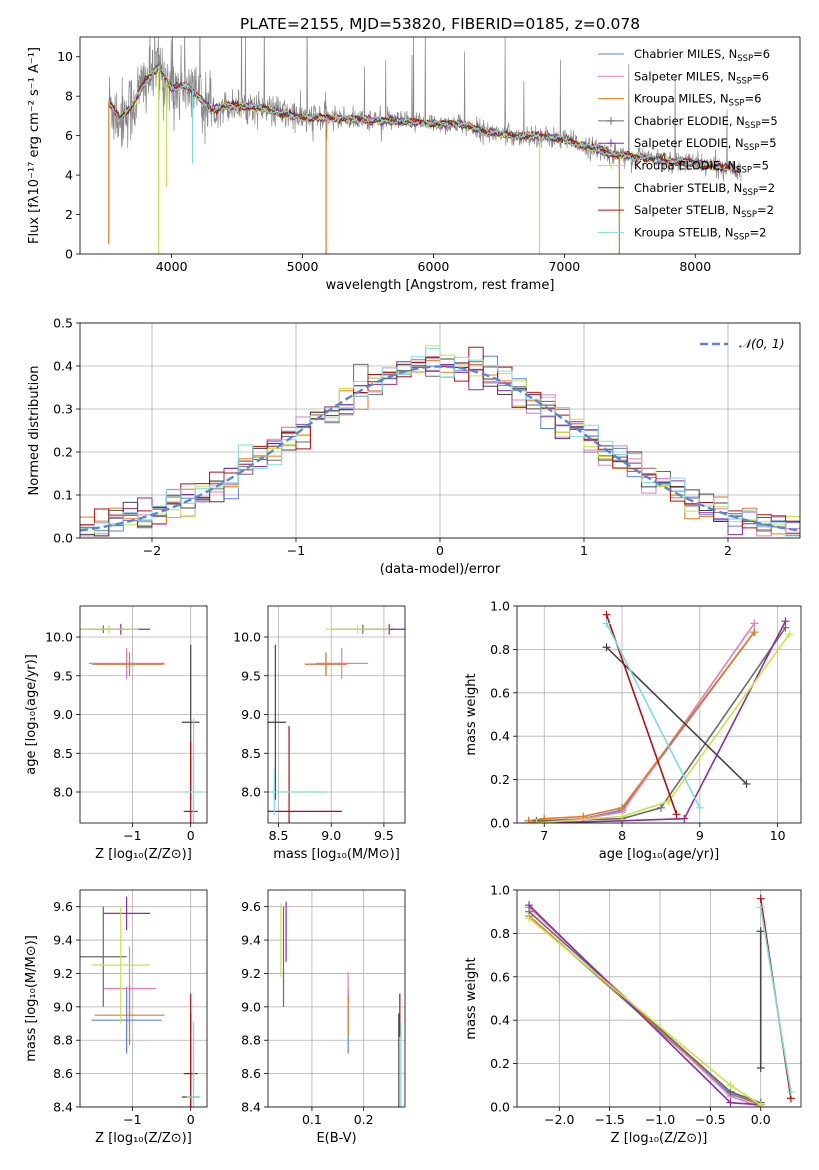  Describe the element at coordinates (152, 550) in the screenshot. I see `x-tick-label: −2` at that location.